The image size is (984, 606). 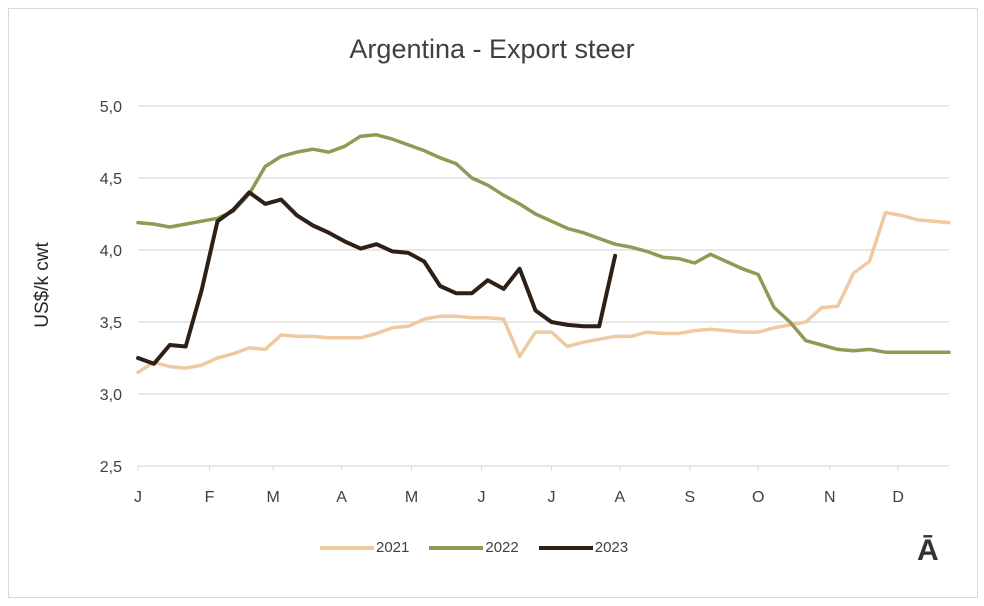 What do you see at coordinates (377, 278) in the screenshot?
I see `series-line-2023` at bounding box center [377, 278].